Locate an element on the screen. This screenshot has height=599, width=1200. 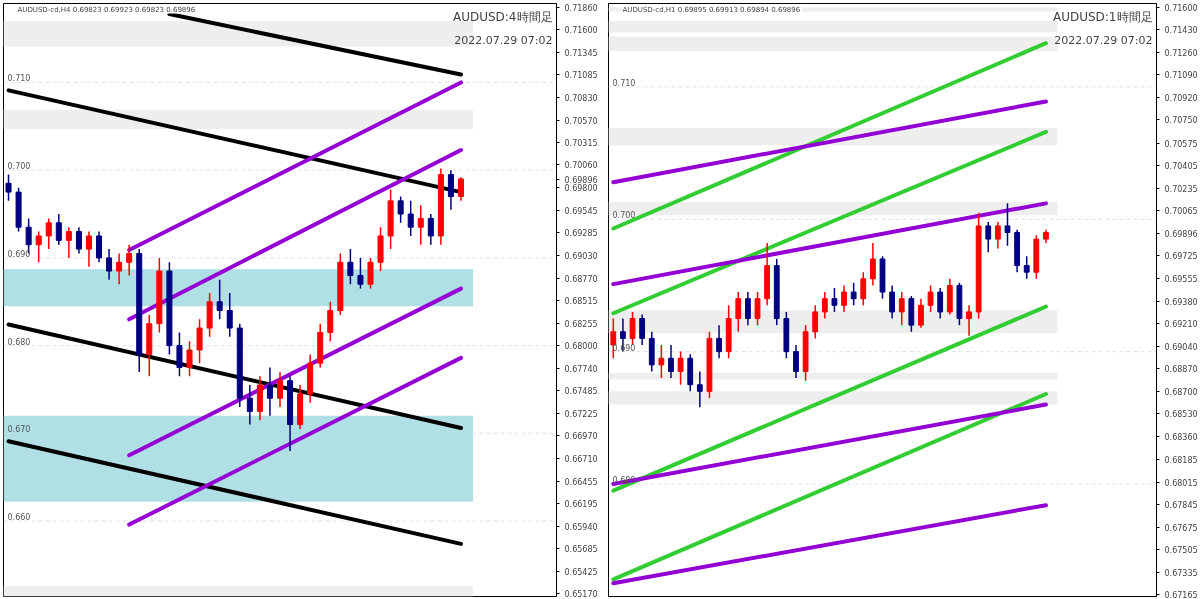
y-tick-label: 0.70315 is located at coordinates (581, 144).